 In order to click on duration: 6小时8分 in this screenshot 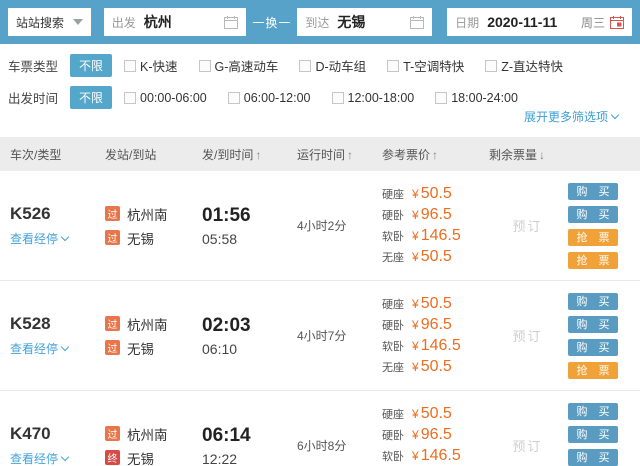, I will do `click(322, 445)`.